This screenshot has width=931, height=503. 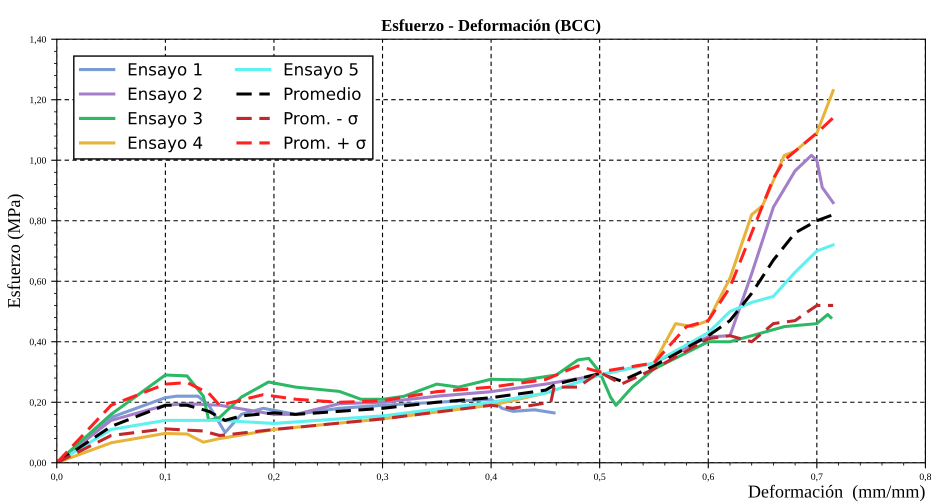 What do you see at coordinates (490, 26) in the screenshot?
I see `chart-title: Esfuerzo - Deformación (BCC)` at bounding box center [490, 26].